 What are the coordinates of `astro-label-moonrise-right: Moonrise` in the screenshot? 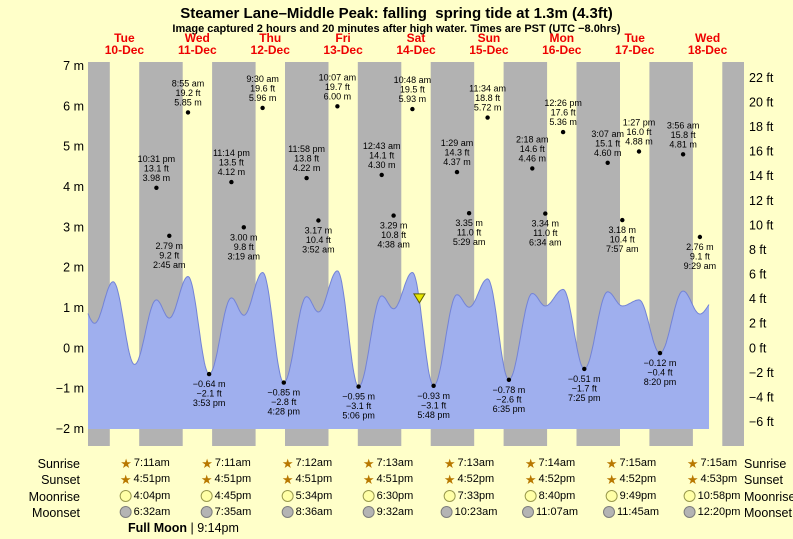 It's located at (768, 496).